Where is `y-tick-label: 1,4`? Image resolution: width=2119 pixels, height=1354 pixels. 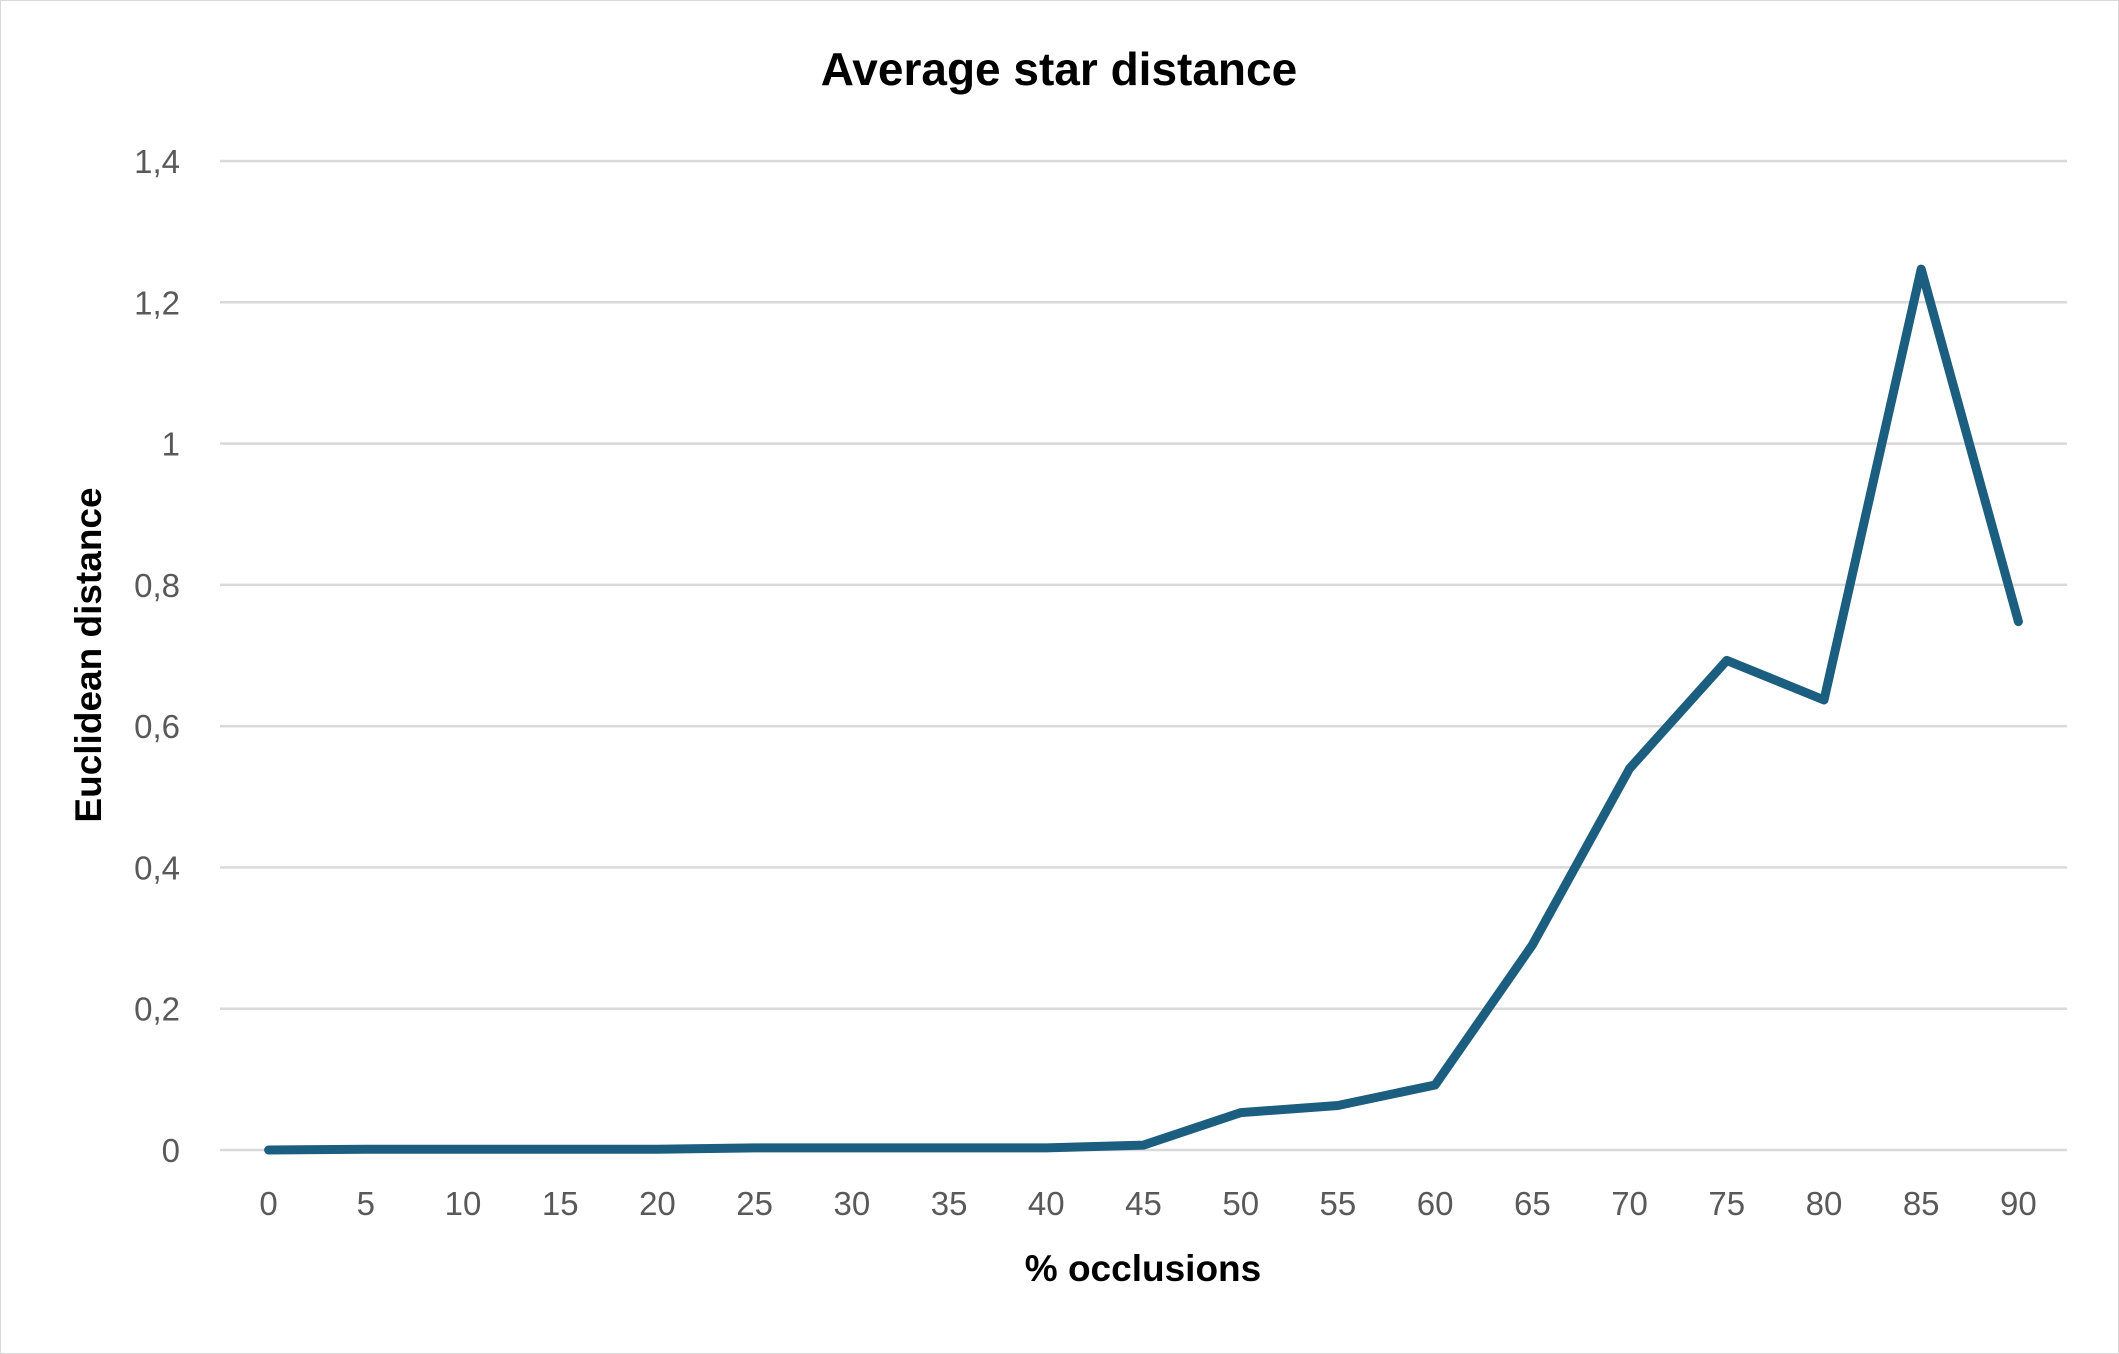 y-tick-label: 1,4 is located at coordinates (157, 161).